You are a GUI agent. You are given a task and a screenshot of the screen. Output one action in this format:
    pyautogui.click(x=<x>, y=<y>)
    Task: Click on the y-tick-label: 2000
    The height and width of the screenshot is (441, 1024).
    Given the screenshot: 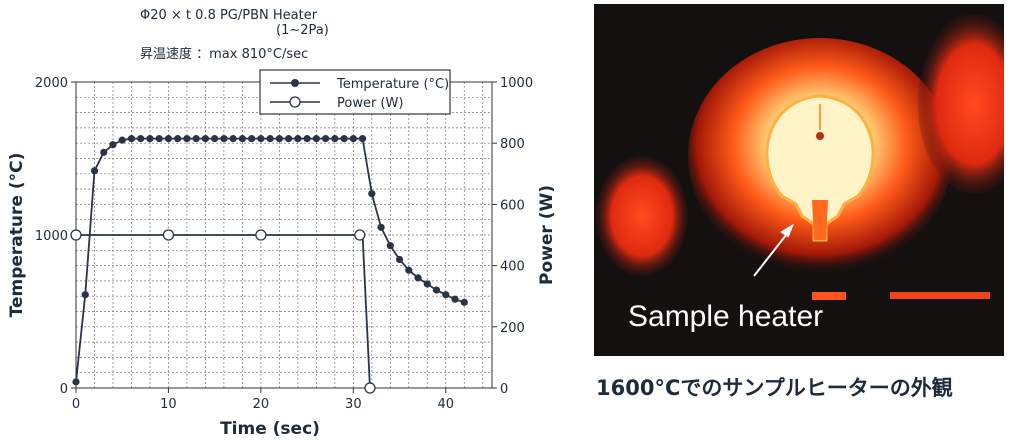 What is the action you would take?
    pyautogui.click(x=51, y=83)
    